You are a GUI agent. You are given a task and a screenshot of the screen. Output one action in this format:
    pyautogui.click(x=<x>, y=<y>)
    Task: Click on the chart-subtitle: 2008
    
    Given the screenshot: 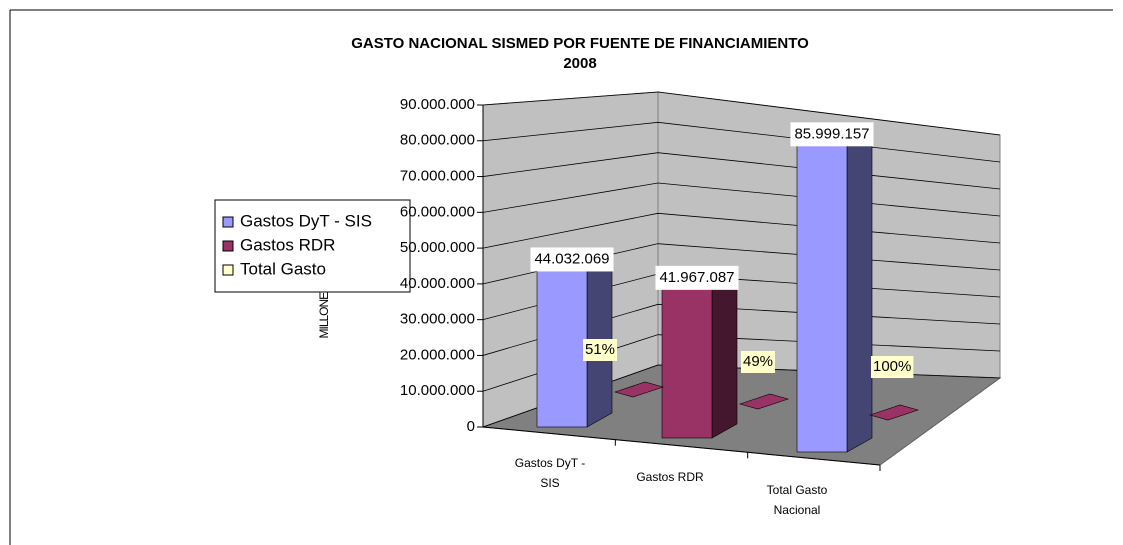 What is the action you would take?
    pyautogui.click(x=579, y=63)
    